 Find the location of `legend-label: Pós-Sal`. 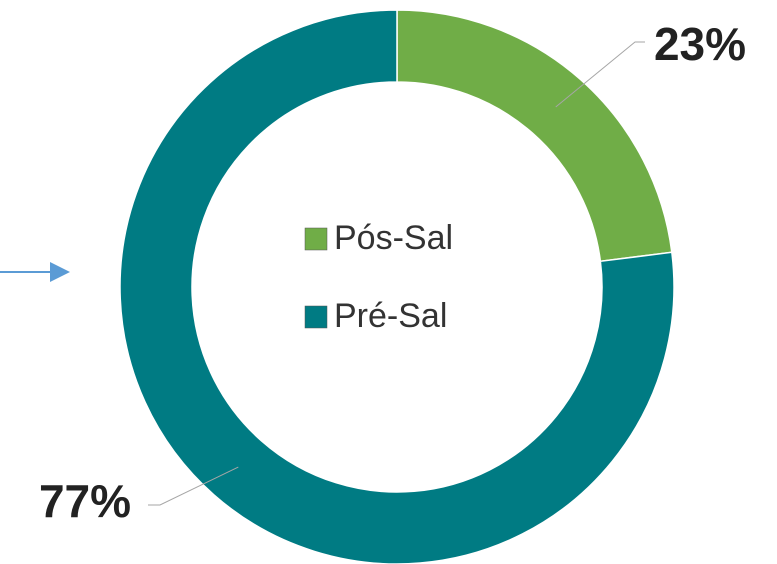

legend-label: Pós-Sal is located at coordinates (393, 238).